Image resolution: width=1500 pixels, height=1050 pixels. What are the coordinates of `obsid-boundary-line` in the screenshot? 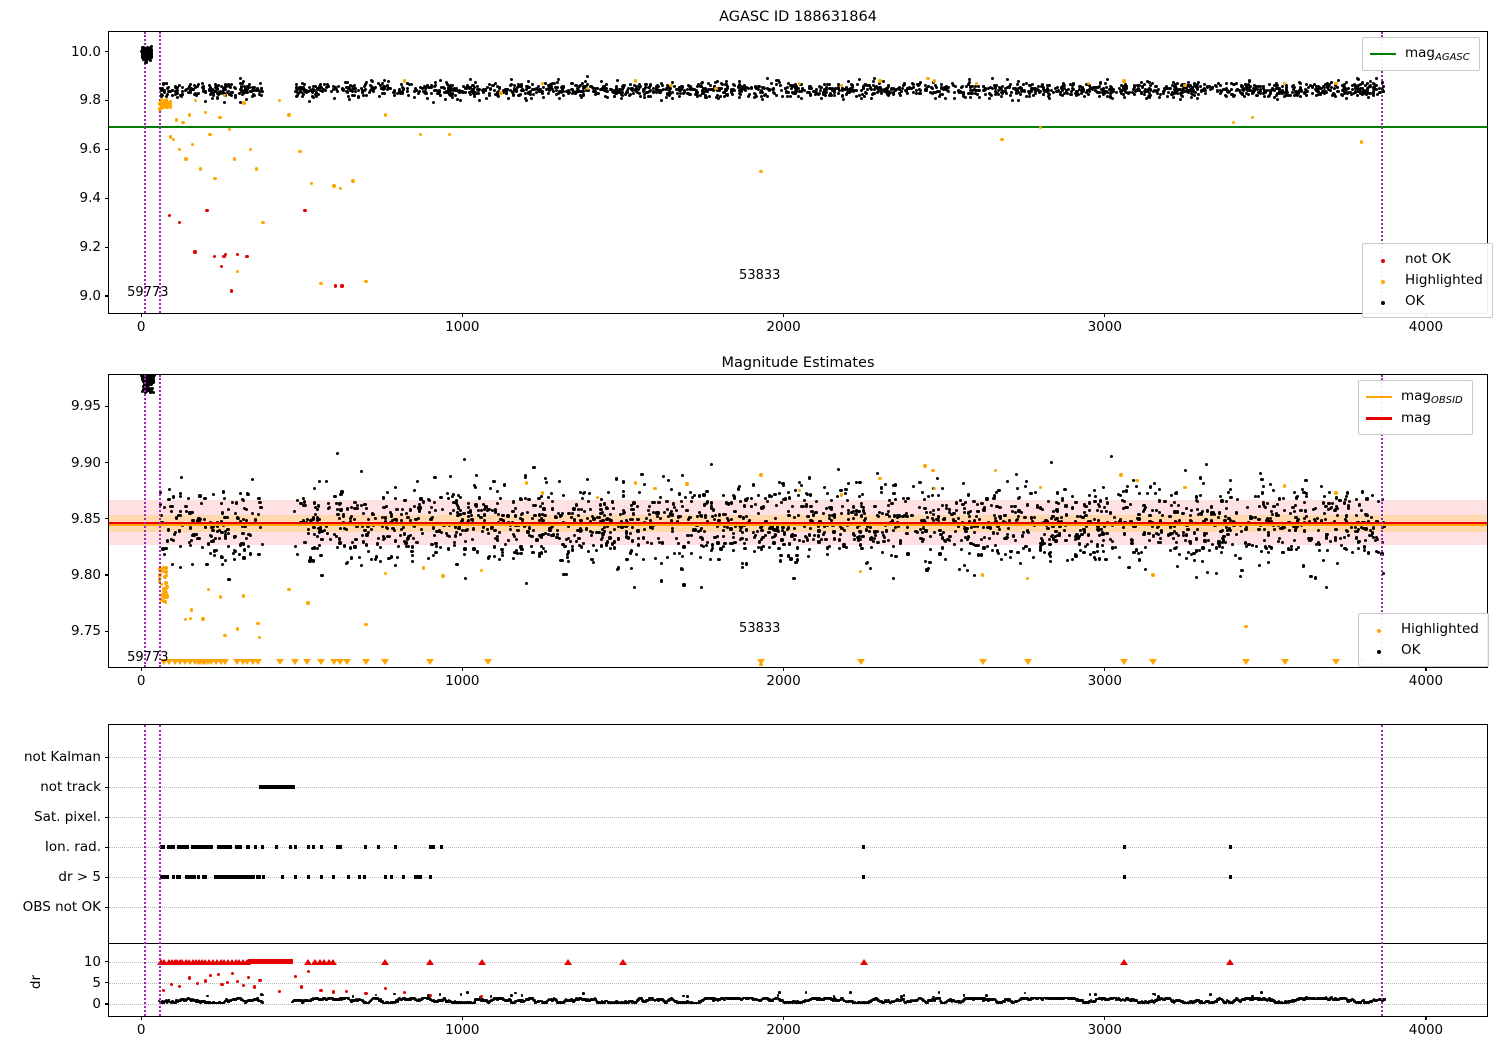 It's located at (159, 172).